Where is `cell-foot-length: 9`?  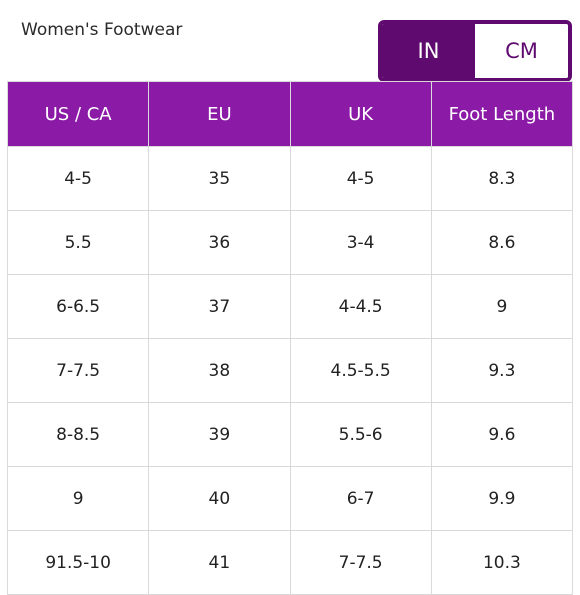
cell-foot-length: 9 is located at coordinates (502, 306).